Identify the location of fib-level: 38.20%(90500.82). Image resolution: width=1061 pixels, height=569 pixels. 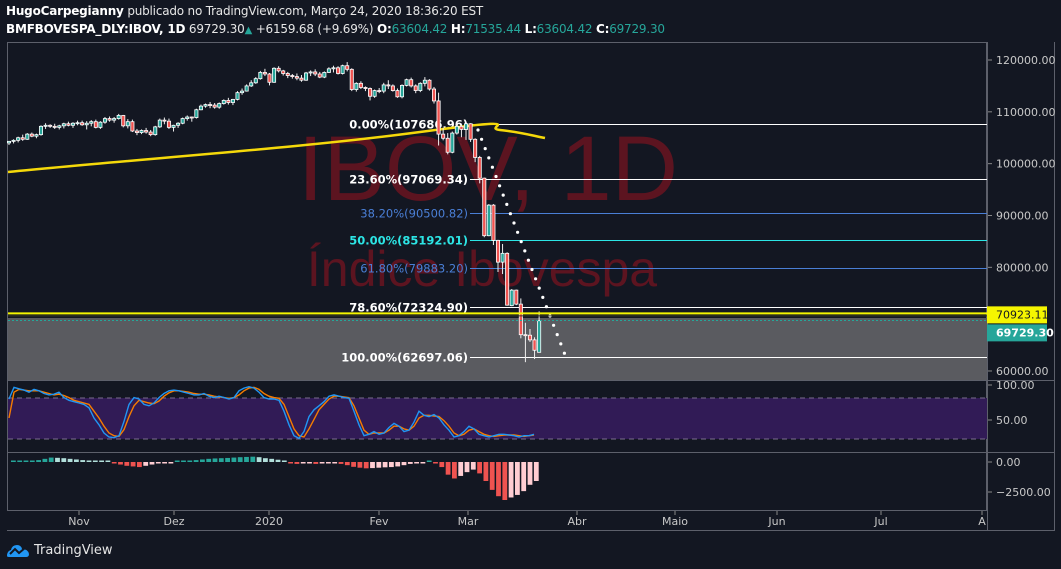
(673, 214).